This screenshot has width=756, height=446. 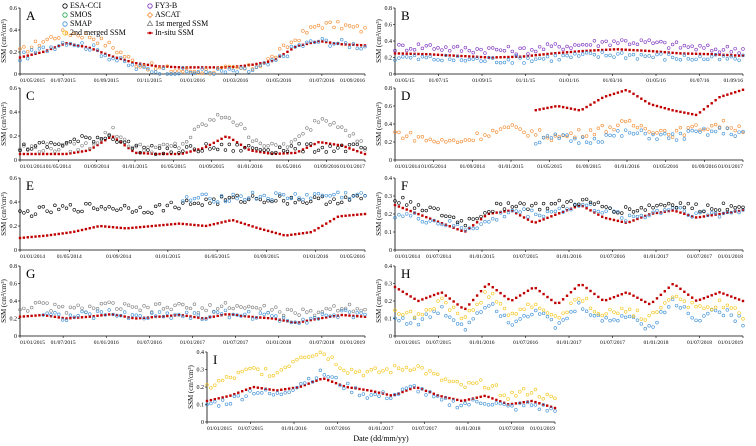 What do you see at coordinates (424, 429) in the screenshot?
I see `x-tick-label: 01/07/2017` at bounding box center [424, 429].